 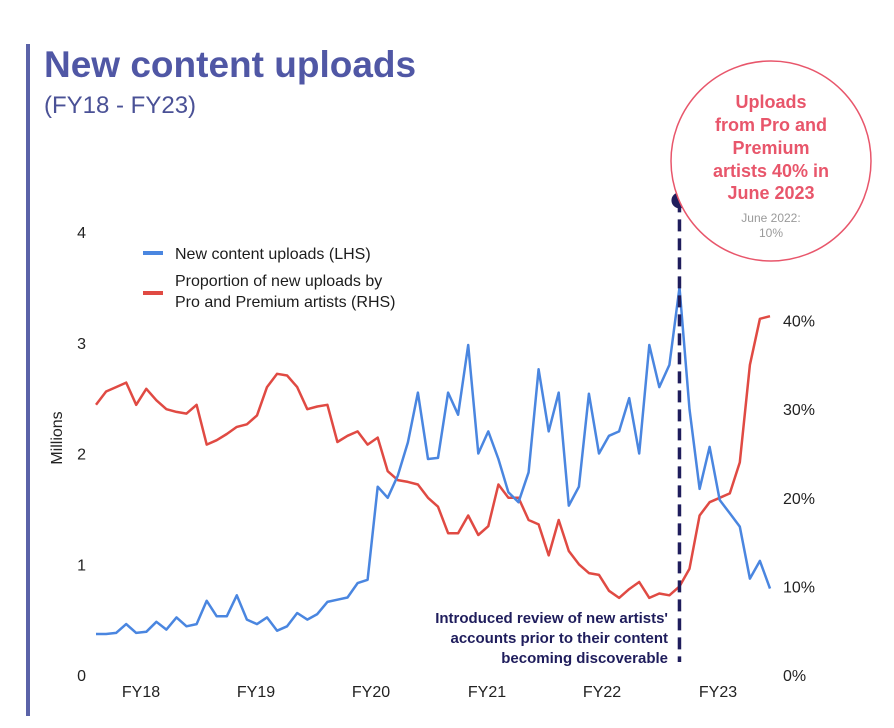 I want to click on y-axis-label: Millions, so click(x=57, y=437).